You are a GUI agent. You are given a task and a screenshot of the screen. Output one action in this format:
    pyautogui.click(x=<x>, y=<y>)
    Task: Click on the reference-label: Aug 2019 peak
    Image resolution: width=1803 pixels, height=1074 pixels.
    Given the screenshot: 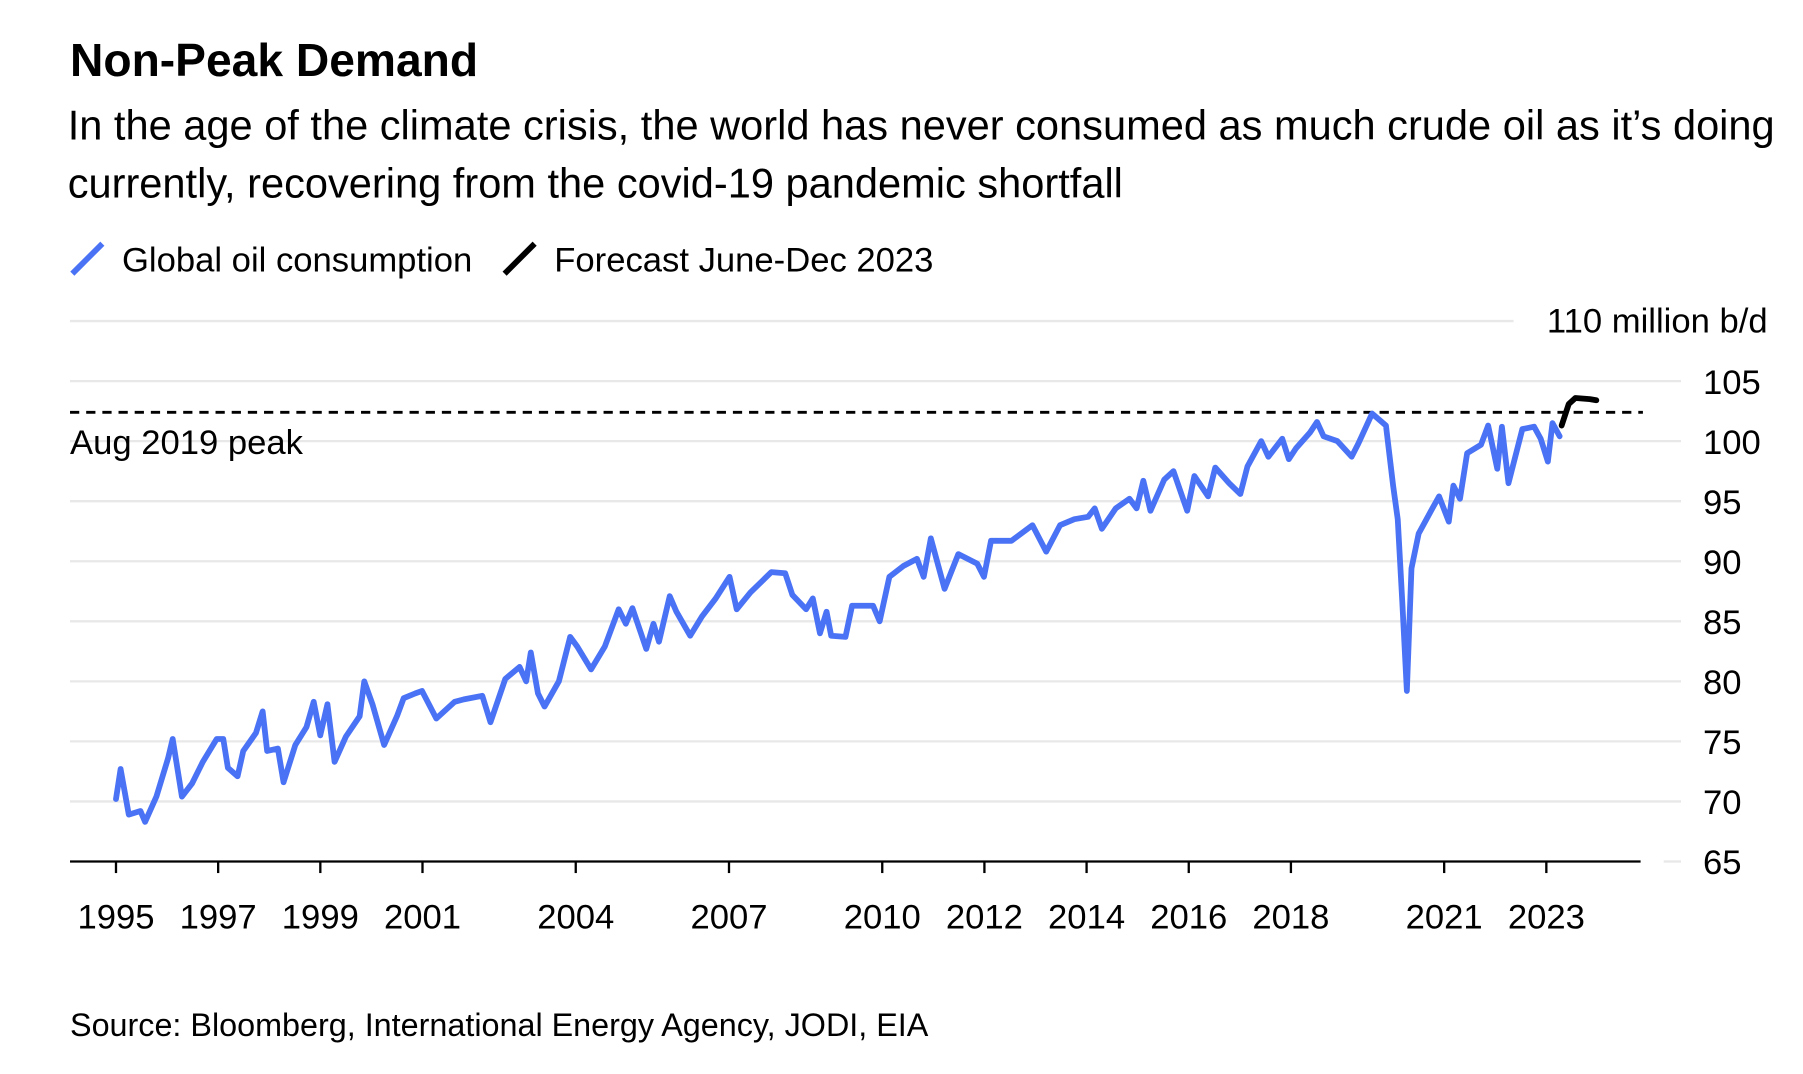 What is the action you would take?
    pyautogui.click(x=187, y=443)
    